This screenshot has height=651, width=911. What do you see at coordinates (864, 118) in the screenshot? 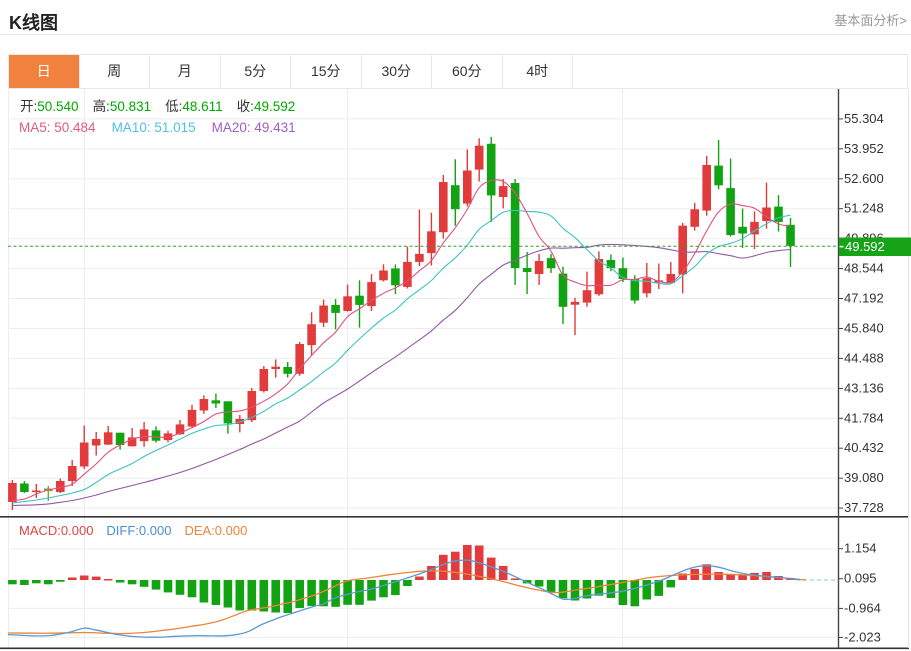
I see `svg-text: 55.304` at bounding box center [864, 118].